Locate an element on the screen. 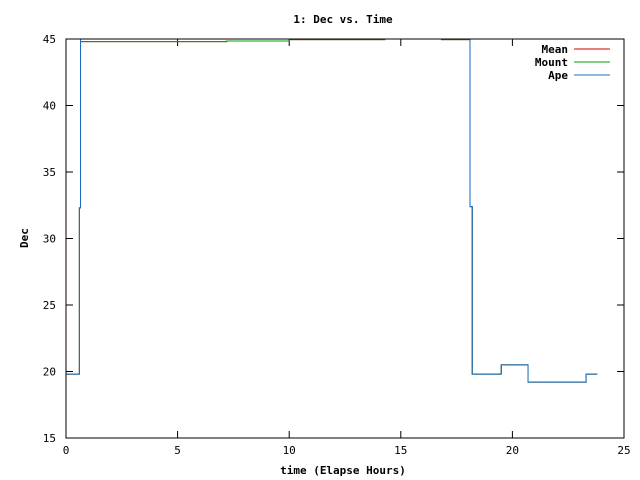 The image size is (640, 480). x-tick-label: 15 is located at coordinates (400, 450).